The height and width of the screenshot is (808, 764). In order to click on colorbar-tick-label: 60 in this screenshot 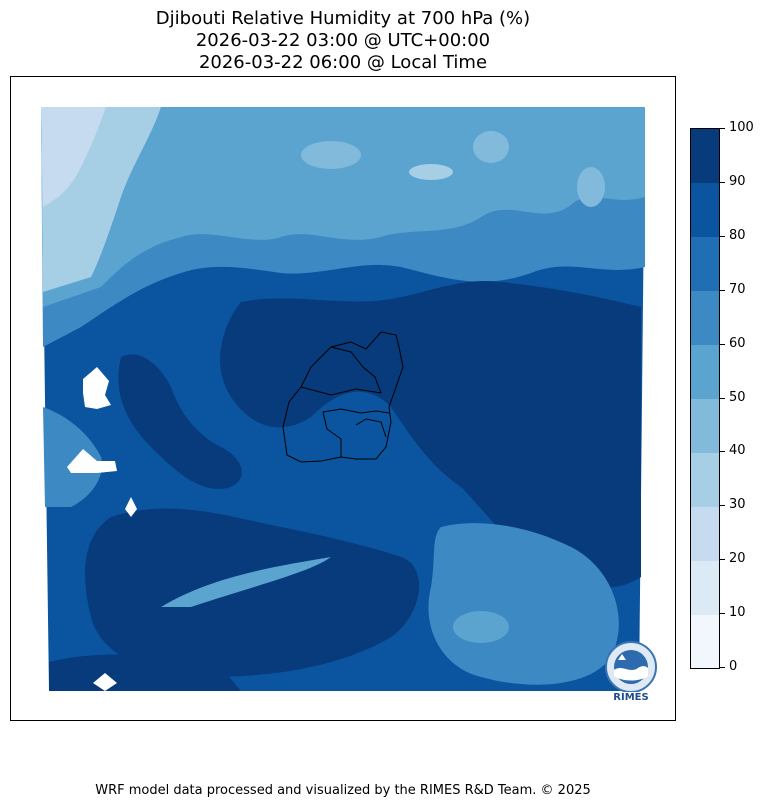, I will do `click(737, 343)`.